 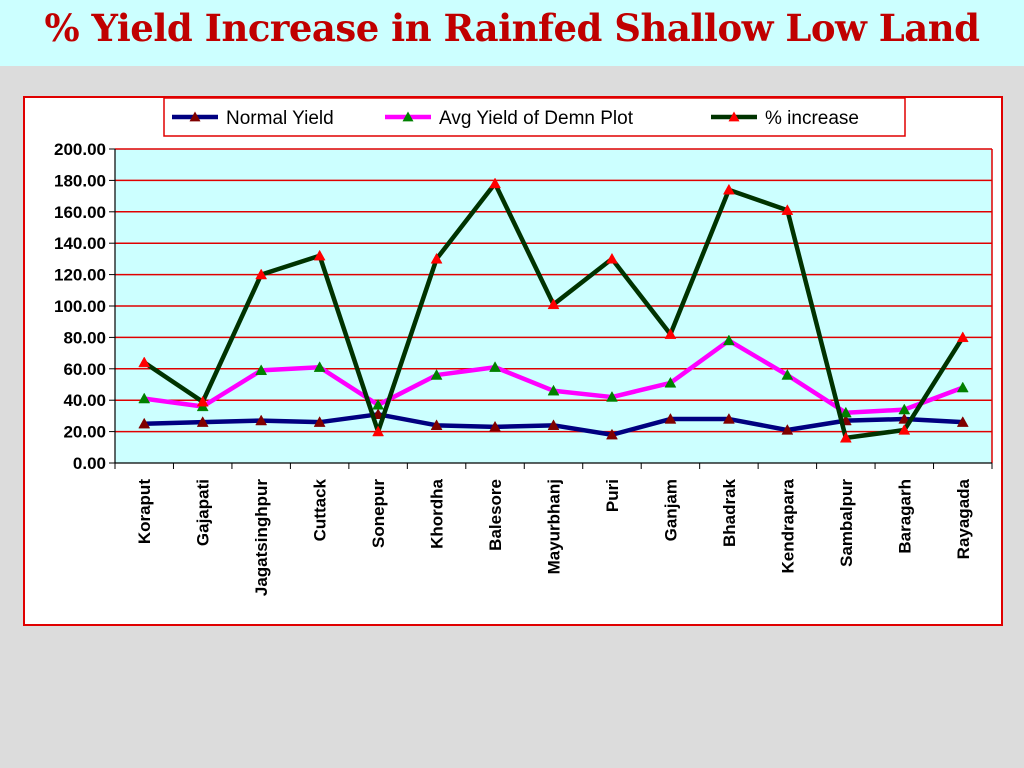 What do you see at coordinates (495, 515) in the screenshot?
I see `x-tick-label: Balesore` at bounding box center [495, 515].